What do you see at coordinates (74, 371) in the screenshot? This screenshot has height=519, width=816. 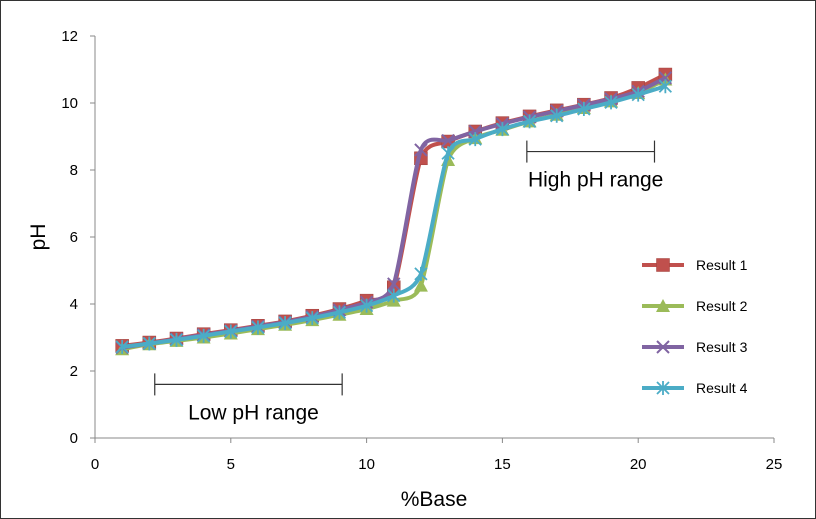 I see `y-tick-label: 2` at bounding box center [74, 371].